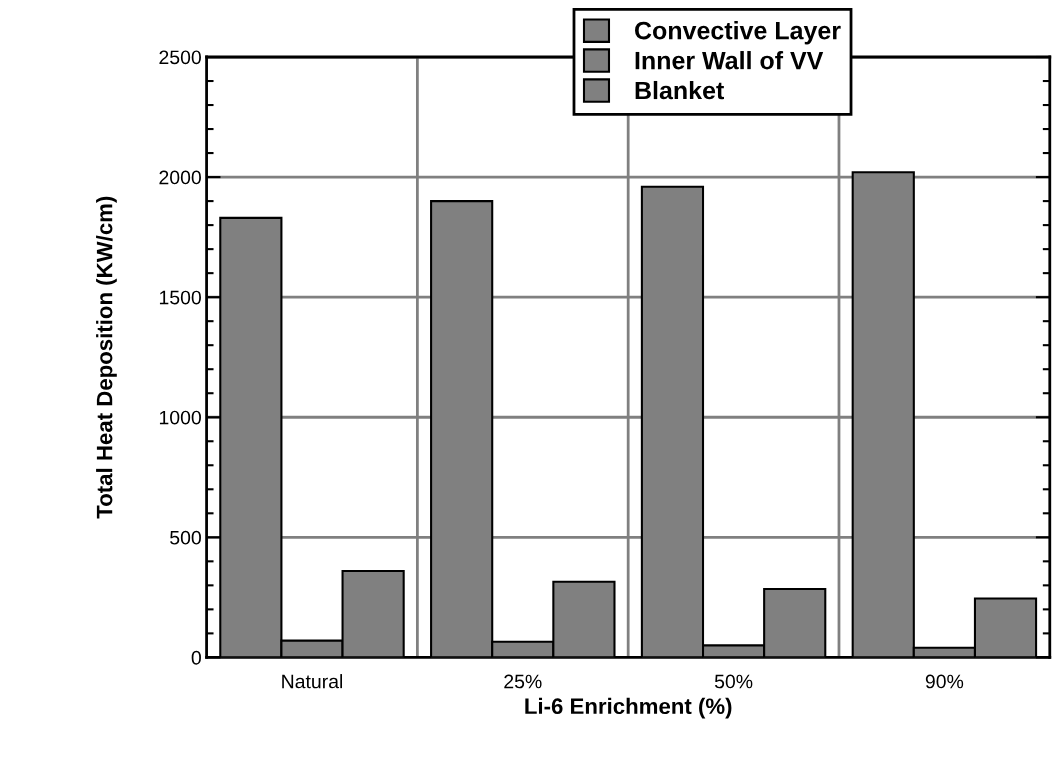 Image resolution: width=1054 pixels, height=760 pixels. I want to click on legend-label: Convective Layer, so click(738, 33).